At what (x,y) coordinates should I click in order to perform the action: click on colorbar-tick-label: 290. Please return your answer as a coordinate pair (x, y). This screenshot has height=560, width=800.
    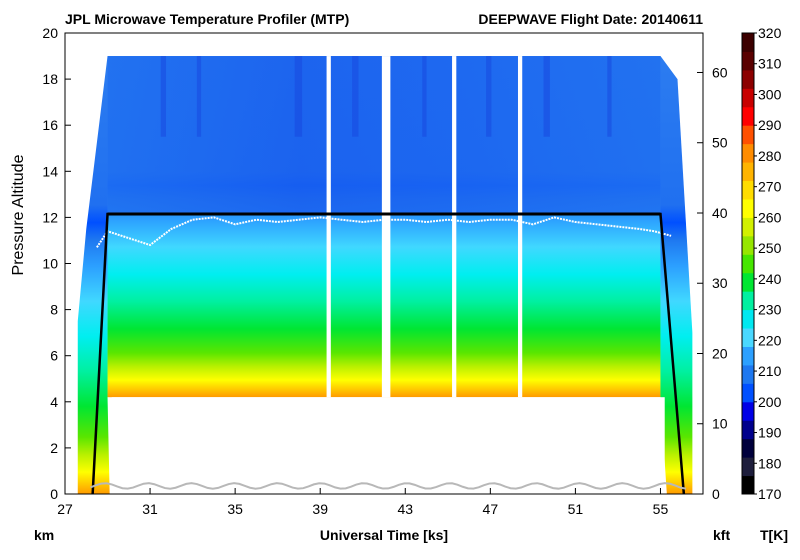
    Looking at the image, I should click on (770, 125).